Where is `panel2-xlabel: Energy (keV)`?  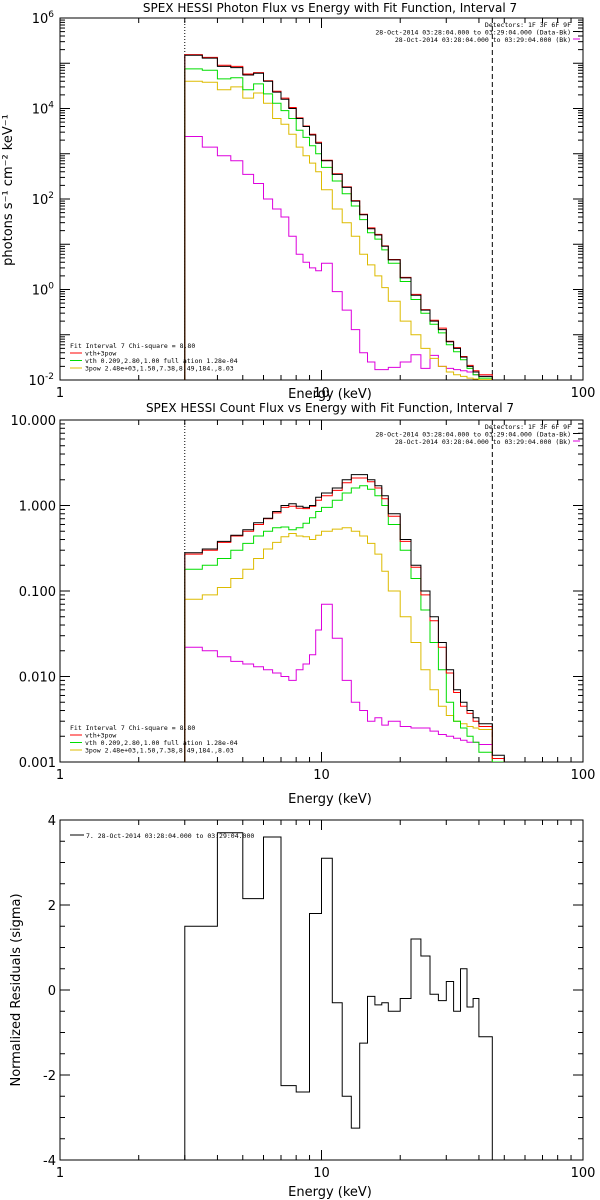 panel2-xlabel: Energy (keV) is located at coordinates (330, 799).